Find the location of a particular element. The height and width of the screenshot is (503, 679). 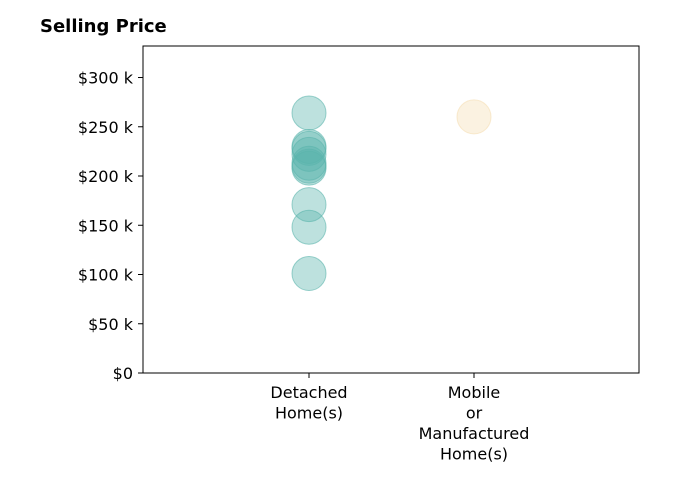

y-tick-label: $150 k is located at coordinates (106, 225).